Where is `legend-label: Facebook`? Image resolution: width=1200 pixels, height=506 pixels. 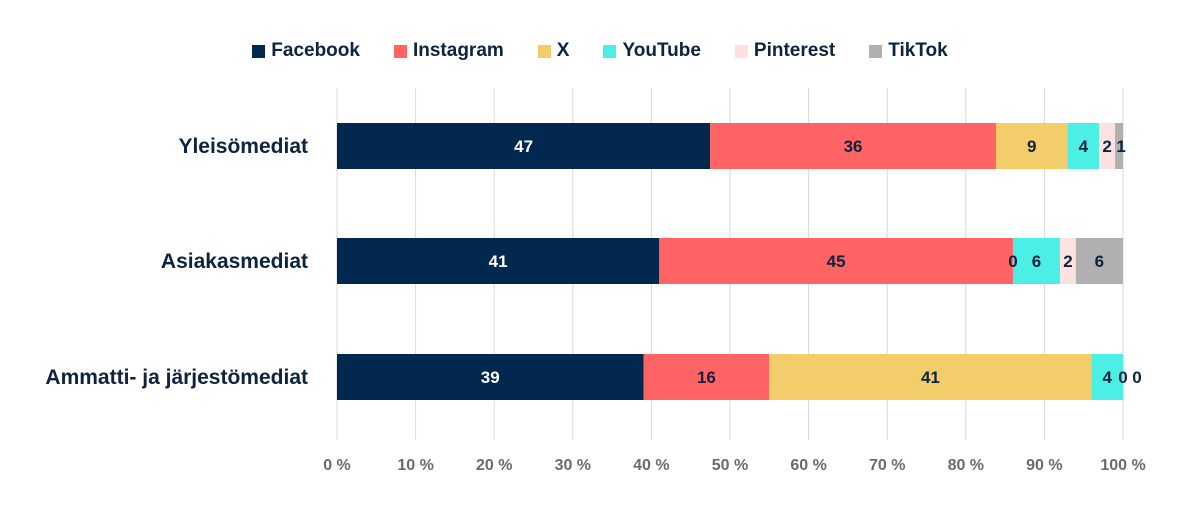 legend-label: Facebook is located at coordinates (315, 50).